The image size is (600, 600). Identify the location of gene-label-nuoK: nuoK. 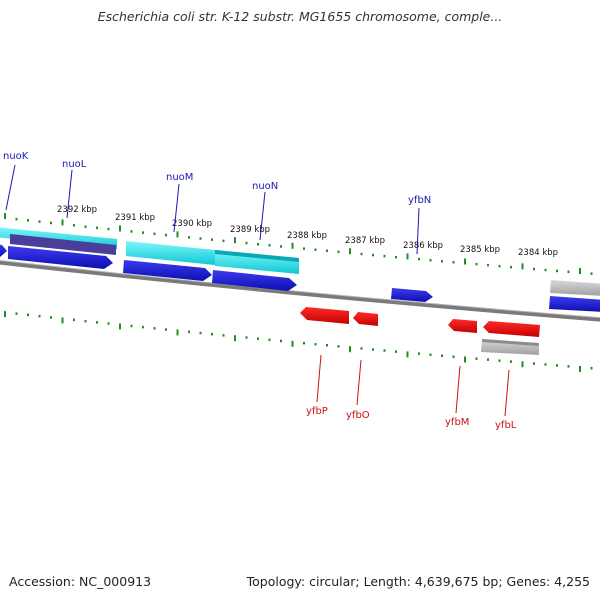
(16, 156).